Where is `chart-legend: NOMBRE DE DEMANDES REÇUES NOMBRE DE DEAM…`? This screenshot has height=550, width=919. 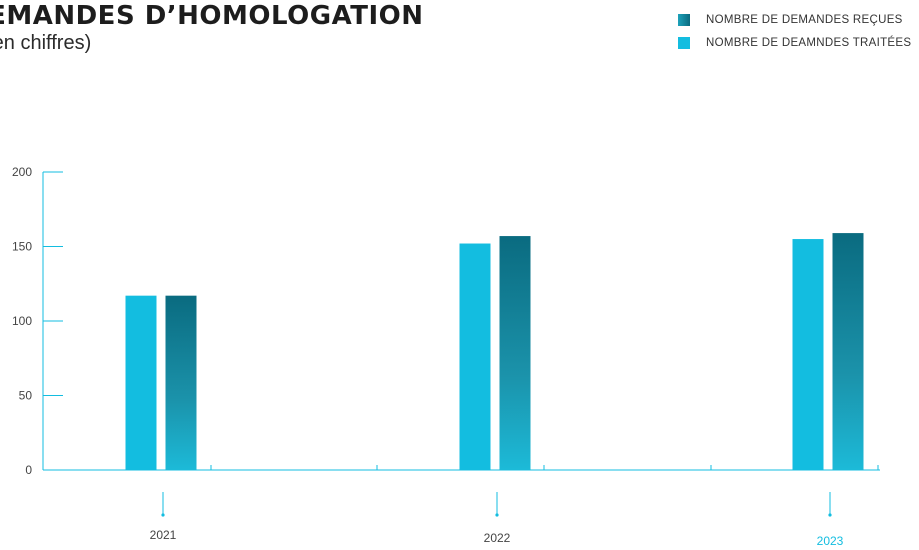 chart-legend: NOMBRE DE DEMANDES REÇUES NOMBRE DE DEAM… is located at coordinates (794, 33).